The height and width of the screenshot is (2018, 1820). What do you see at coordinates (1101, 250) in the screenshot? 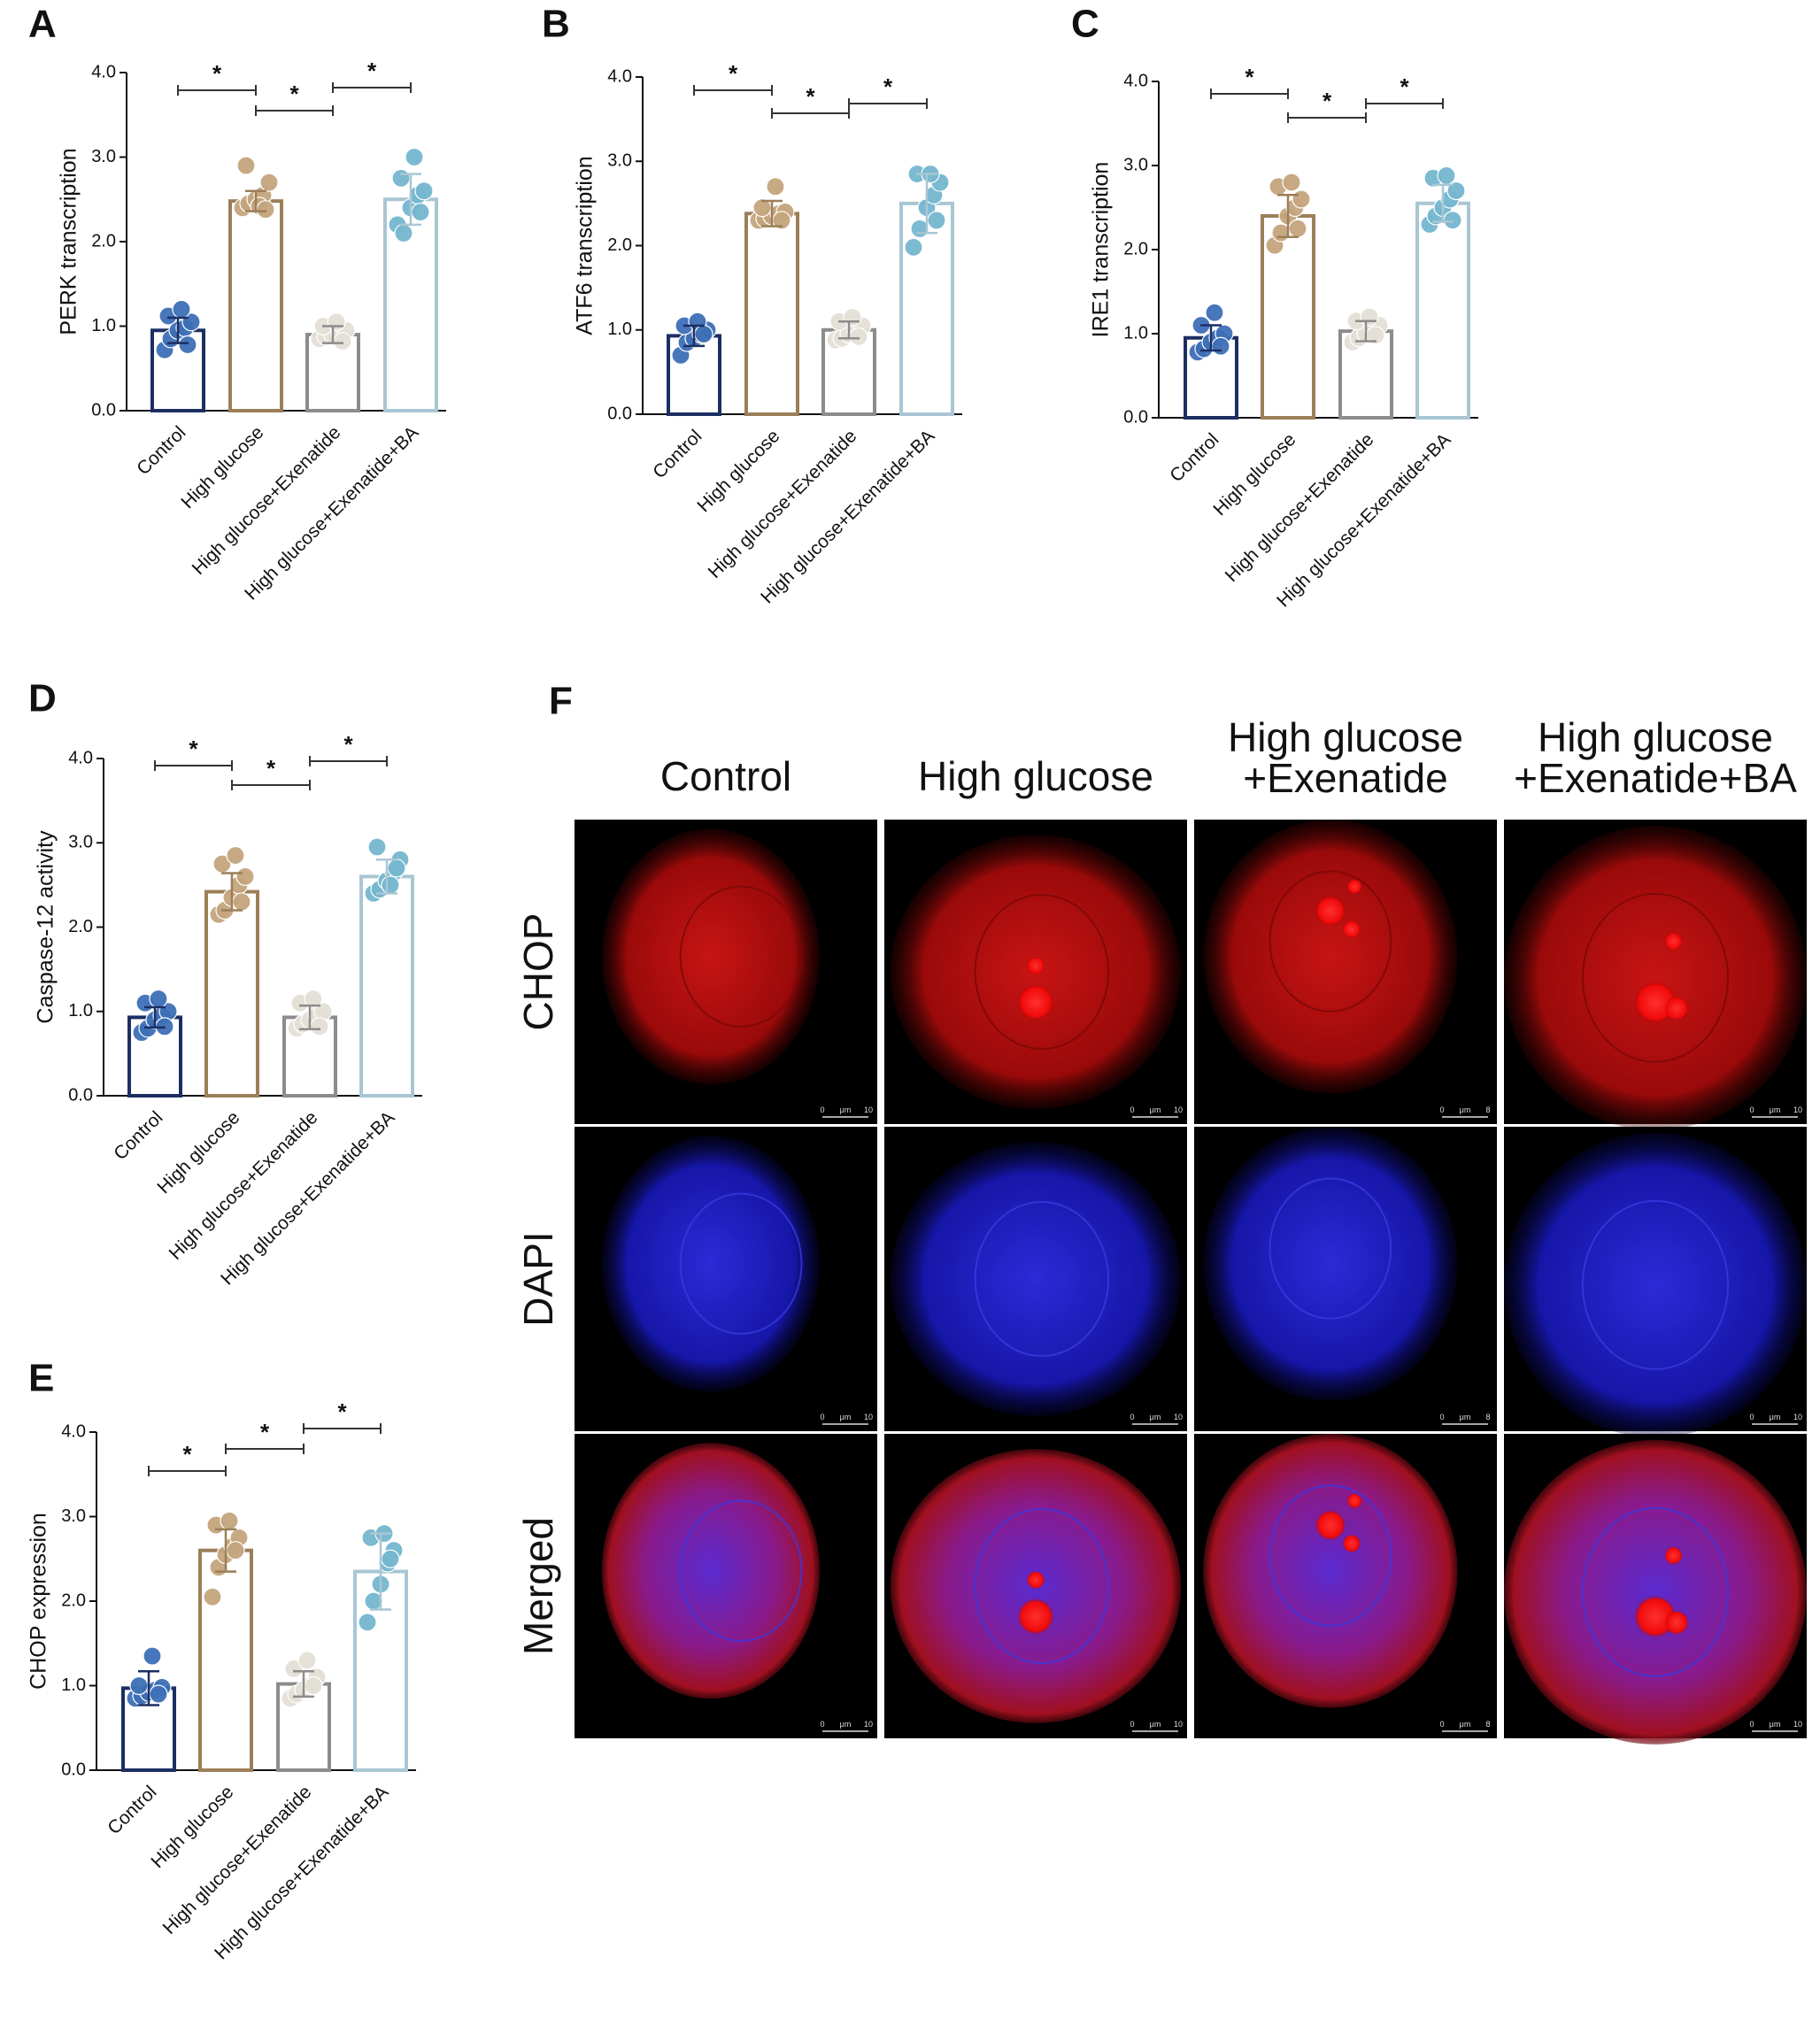
I see `y-axis-label: IRE1 transcription` at bounding box center [1101, 250].